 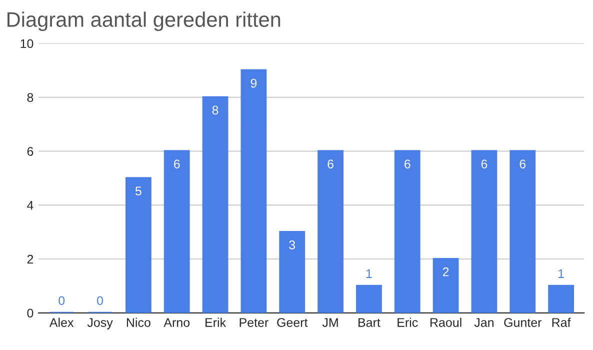 What do you see at coordinates (144, 22) in the screenshot?
I see `chart-title: Diagram aantal gereden ritten` at bounding box center [144, 22].